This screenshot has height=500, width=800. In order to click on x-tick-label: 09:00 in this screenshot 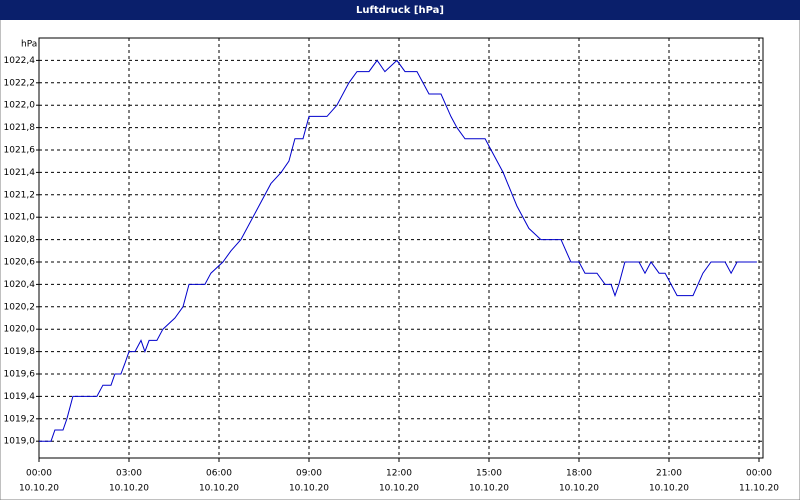, I will do `click(309, 474)`.